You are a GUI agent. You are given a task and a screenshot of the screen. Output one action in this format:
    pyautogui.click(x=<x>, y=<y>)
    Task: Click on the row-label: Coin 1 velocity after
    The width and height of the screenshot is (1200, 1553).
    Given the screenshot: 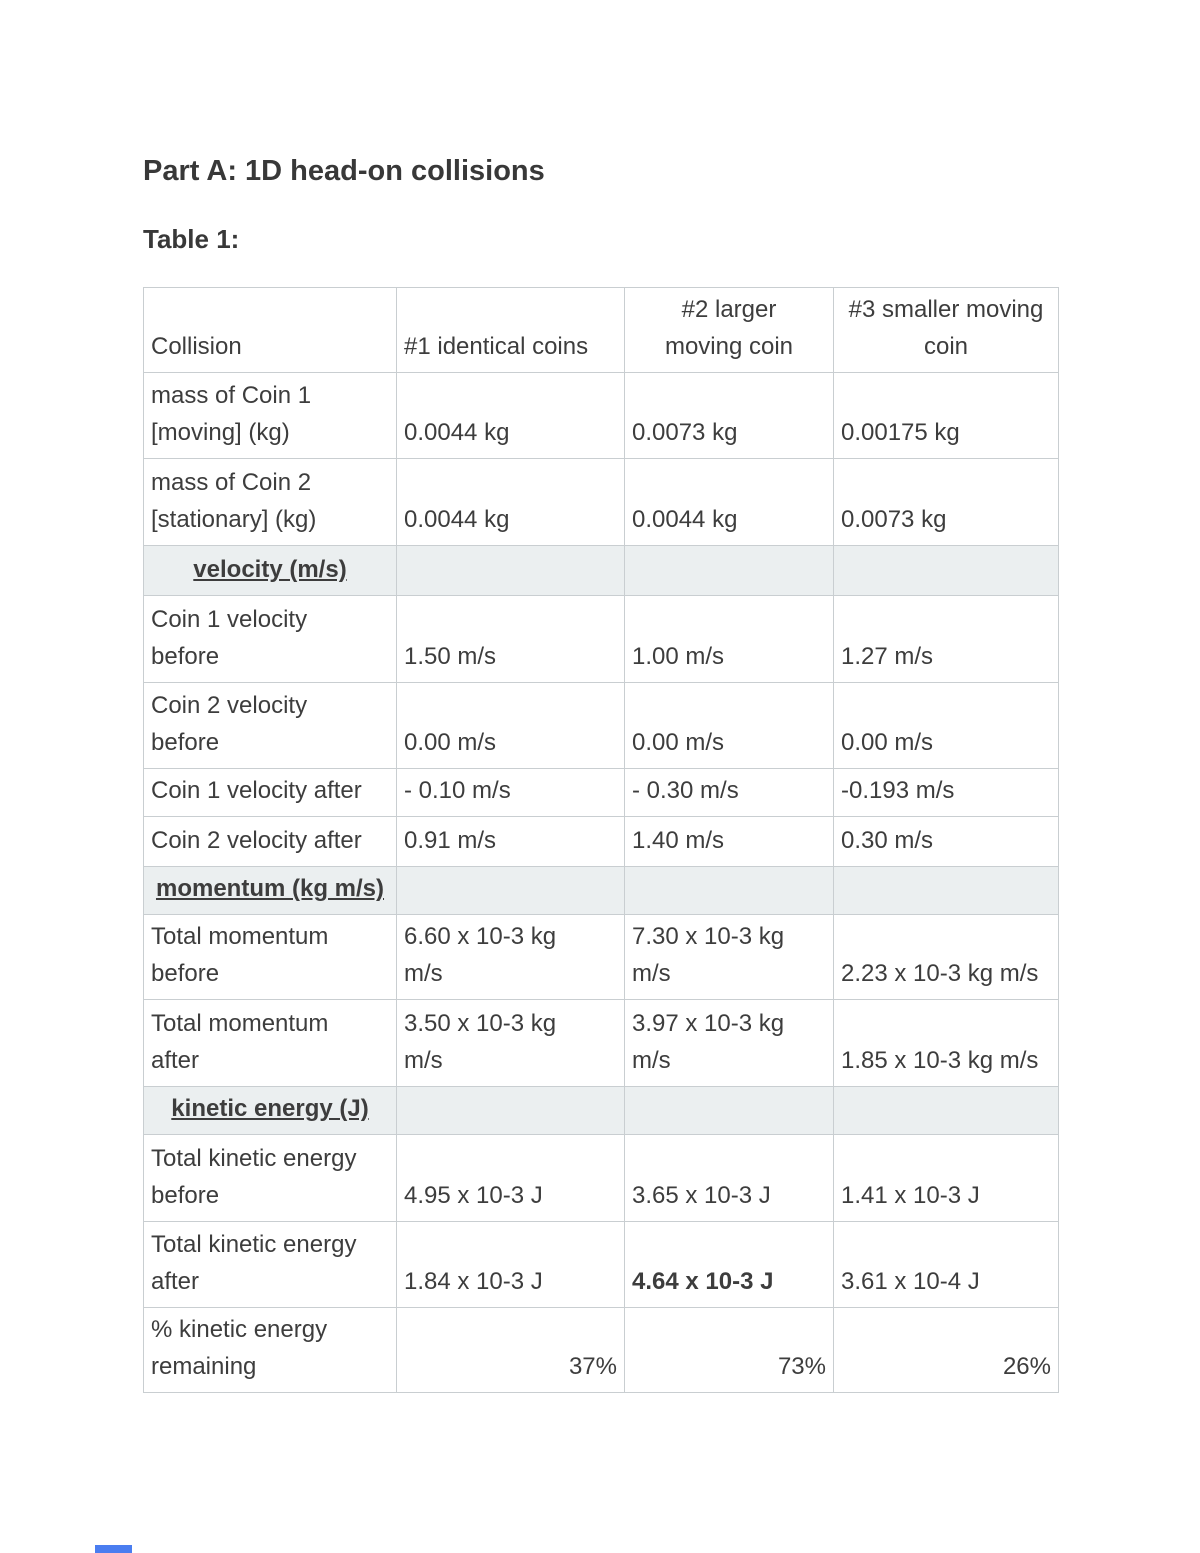 What is the action you would take?
    pyautogui.click(x=270, y=792)
    